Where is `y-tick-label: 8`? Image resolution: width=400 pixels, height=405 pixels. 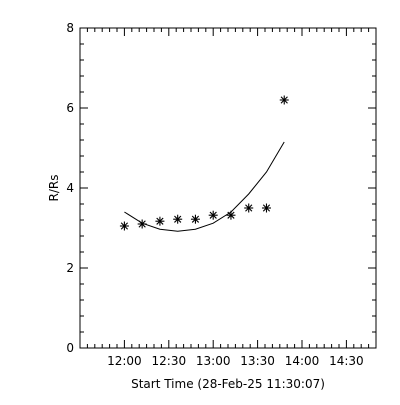 y-tick-label: 8 is located at coordinates (70, 28).